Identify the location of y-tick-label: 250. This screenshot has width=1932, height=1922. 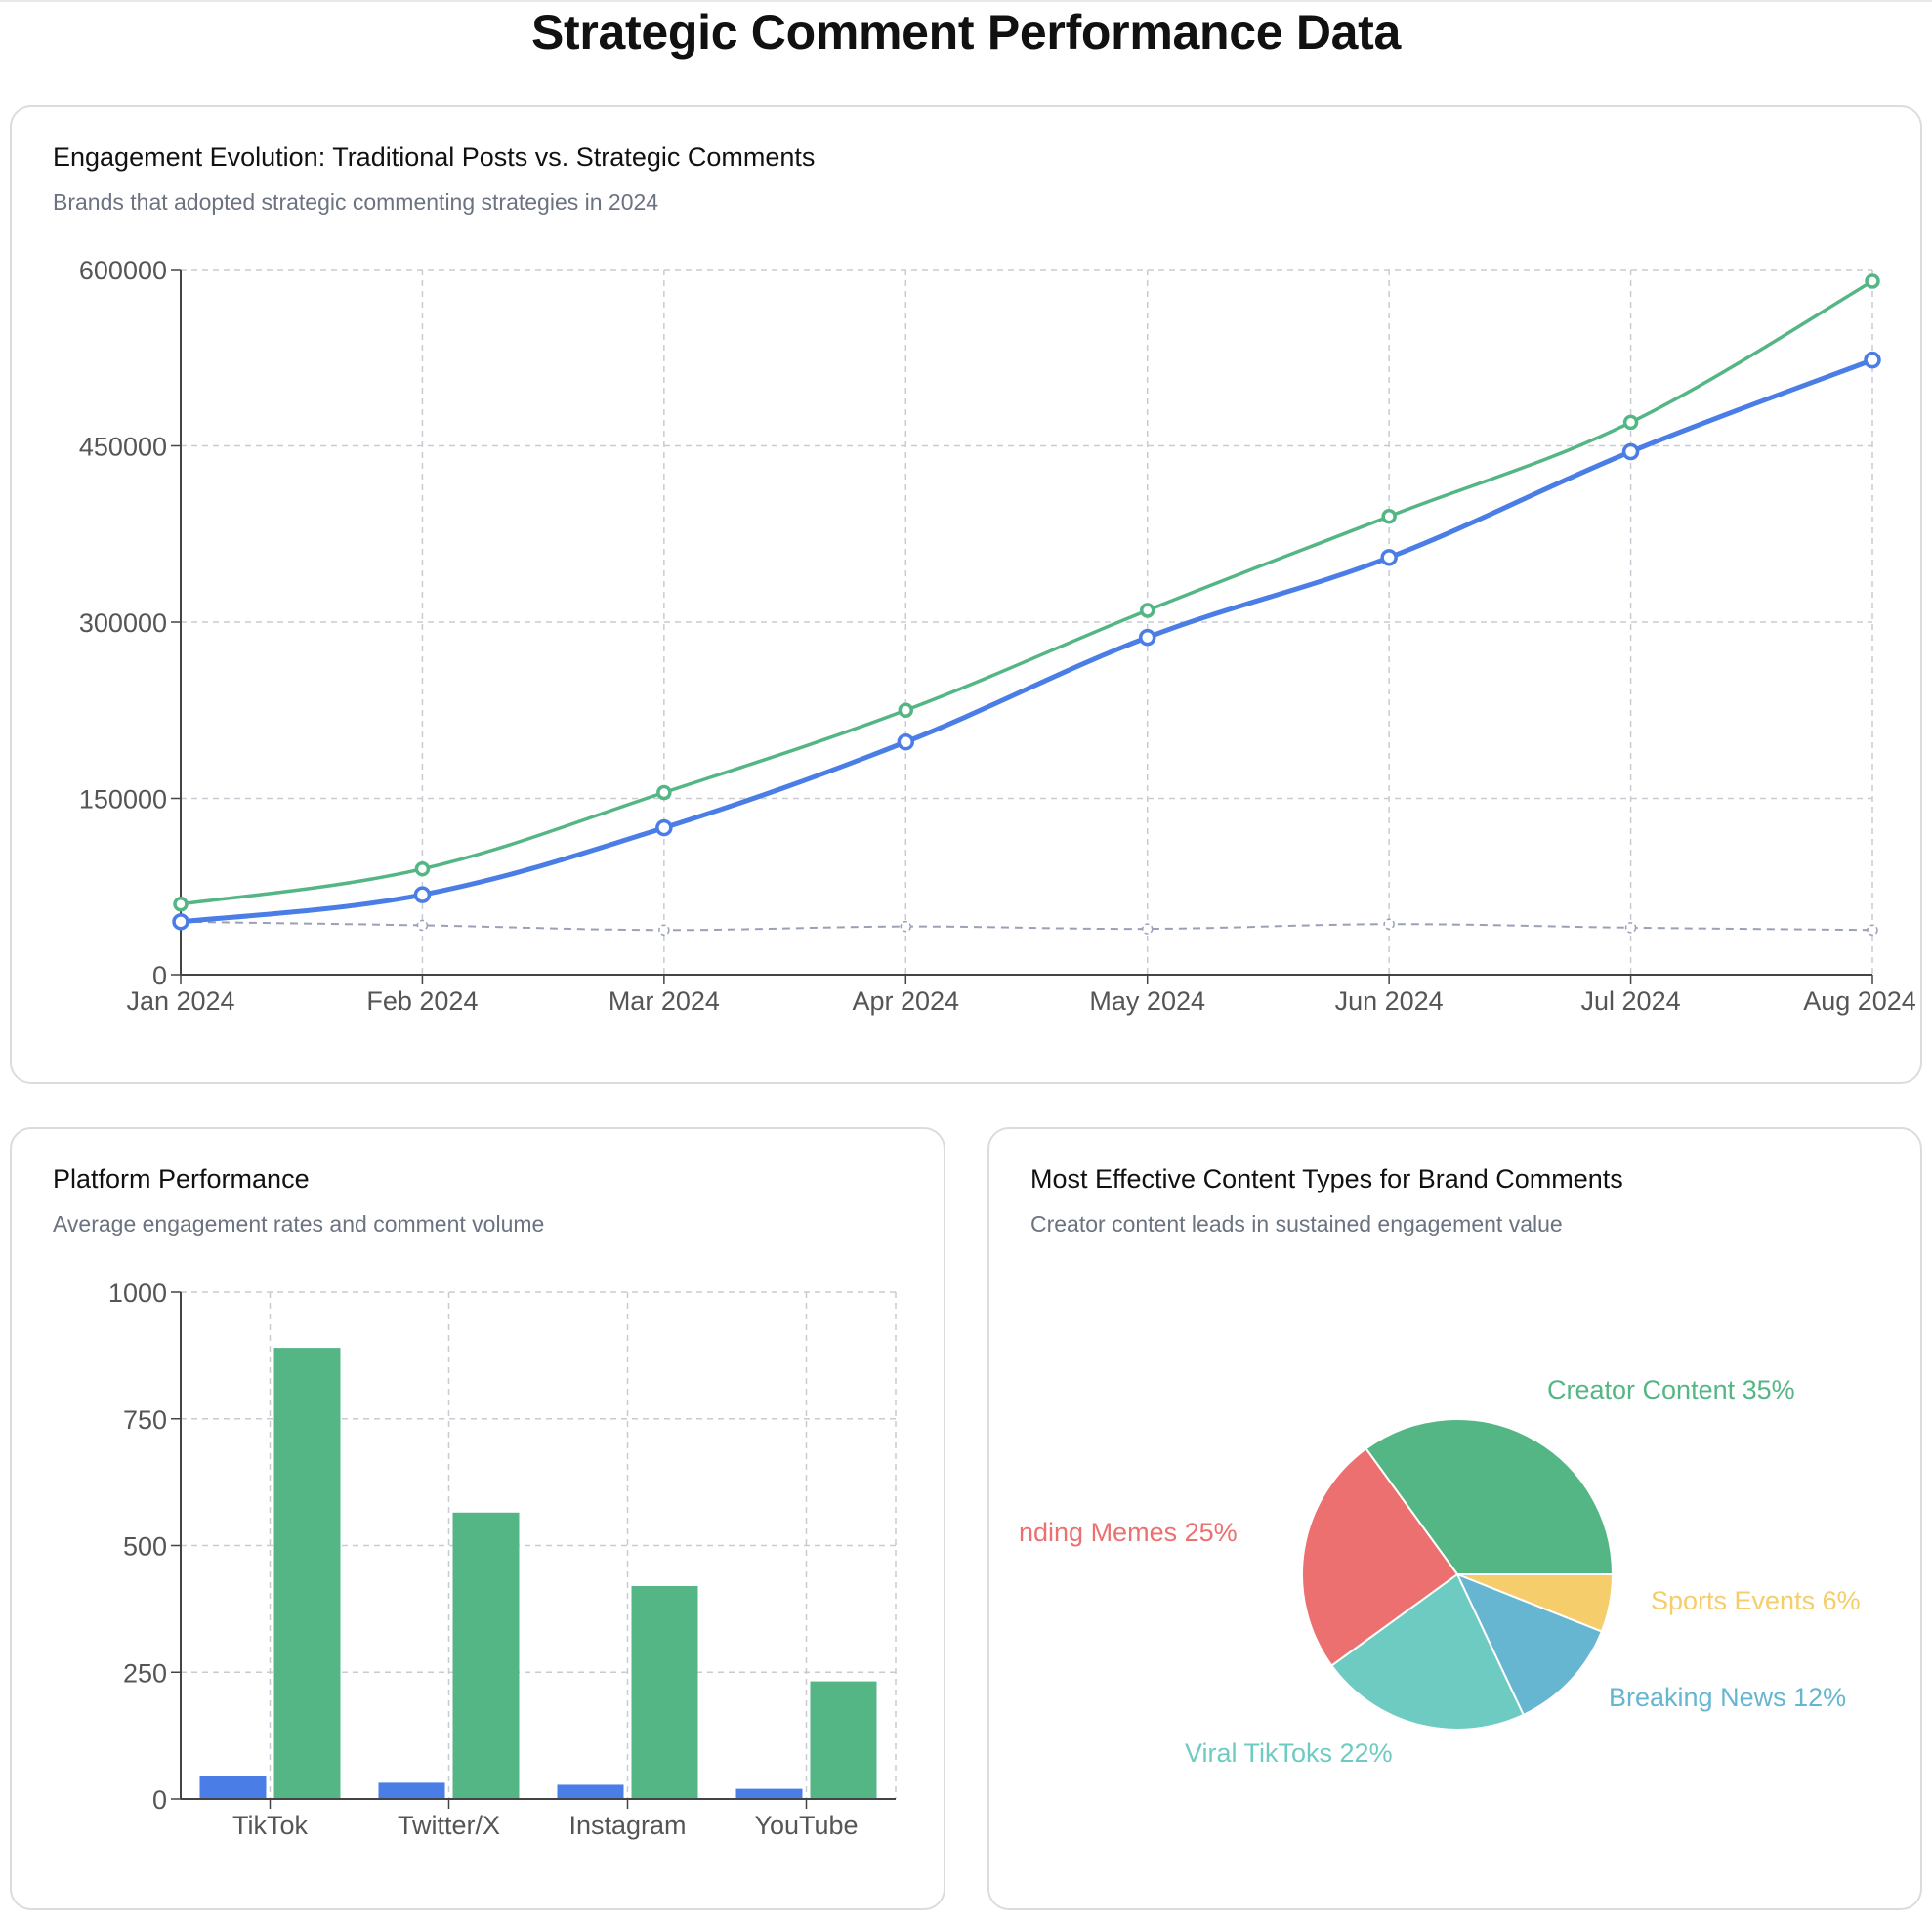
(145, 1673).